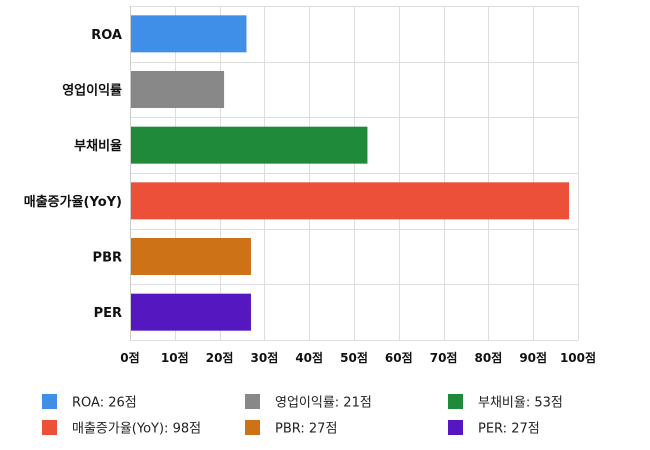 This screenshot has height=450, width=650. Describe the element at coordinates (106, 35) in the screenshot. I see `category-label: ROA` at that location.